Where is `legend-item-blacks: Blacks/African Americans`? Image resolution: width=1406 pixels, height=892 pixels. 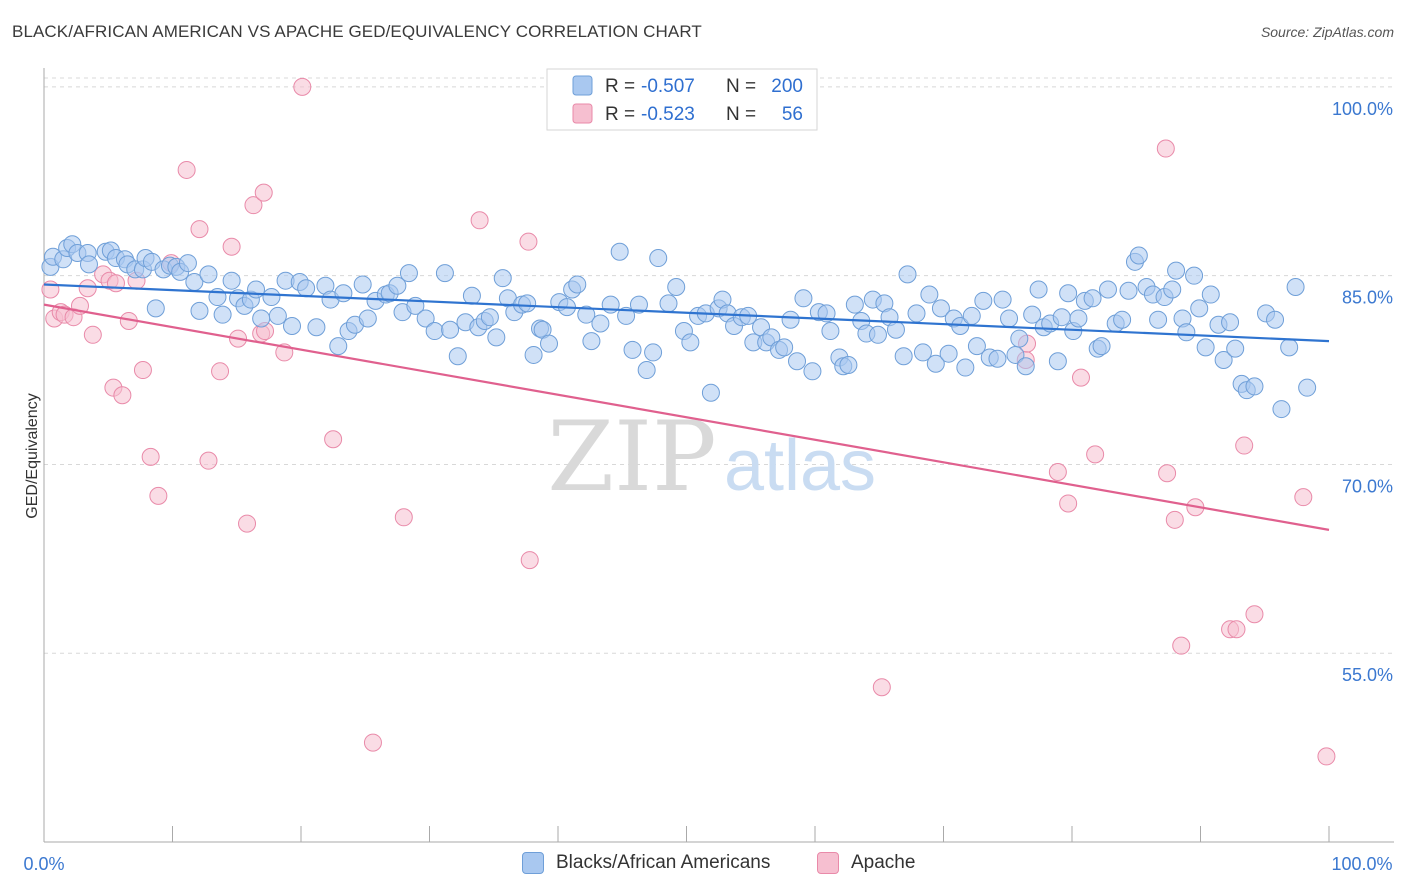
legend-item-blacks: Blacks/African Americans is located at coordinates (646, 863).